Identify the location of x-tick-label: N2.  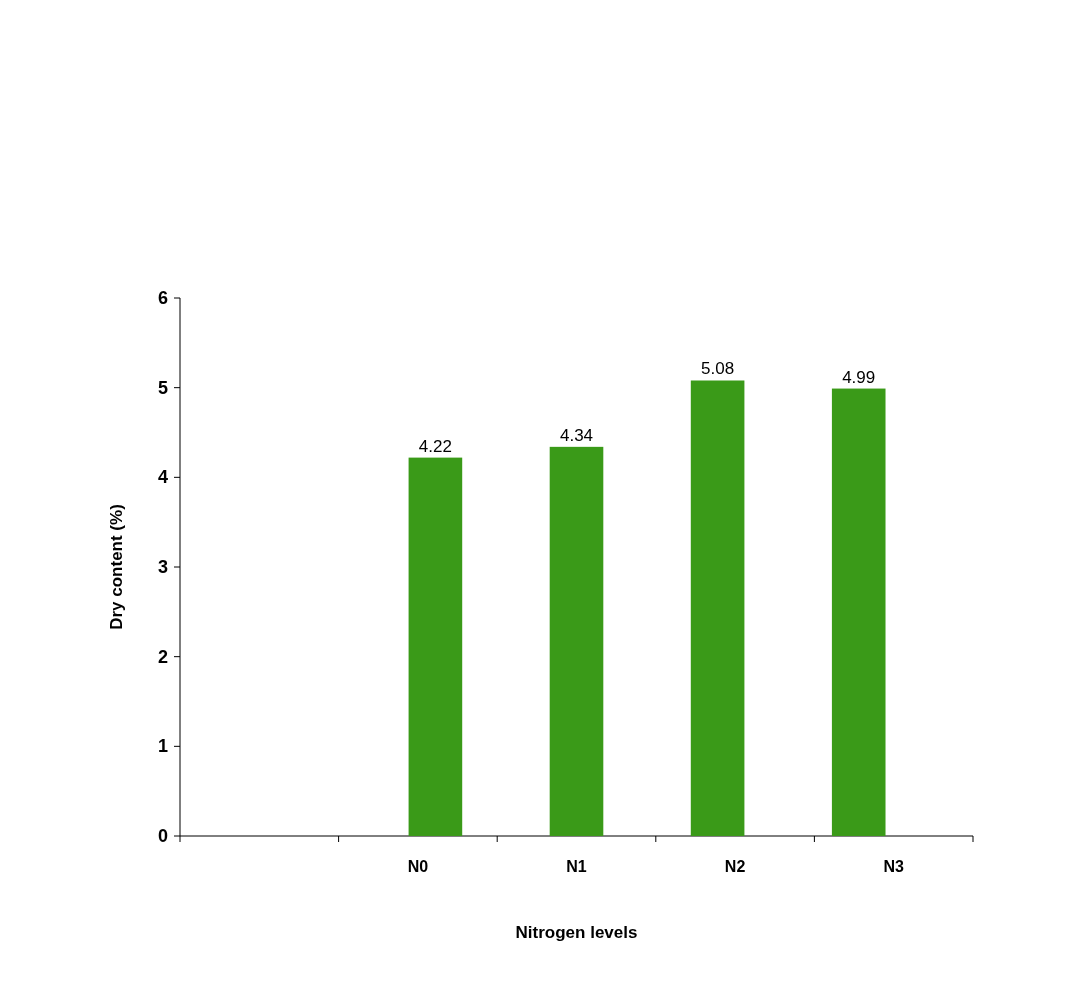
(735, 866).